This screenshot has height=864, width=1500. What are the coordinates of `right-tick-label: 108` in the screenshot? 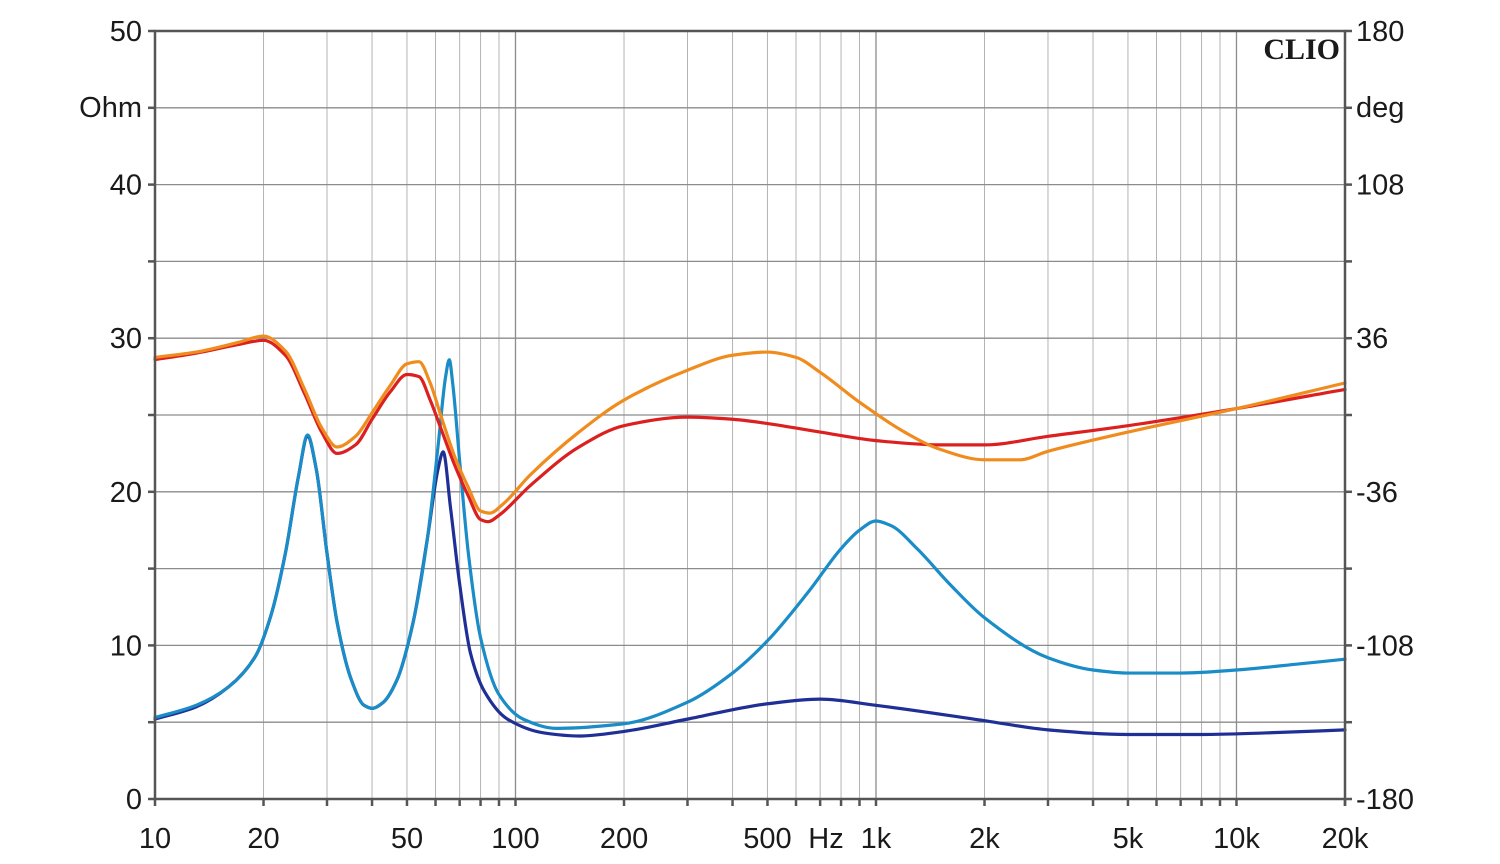 It's located at (1380, 186).